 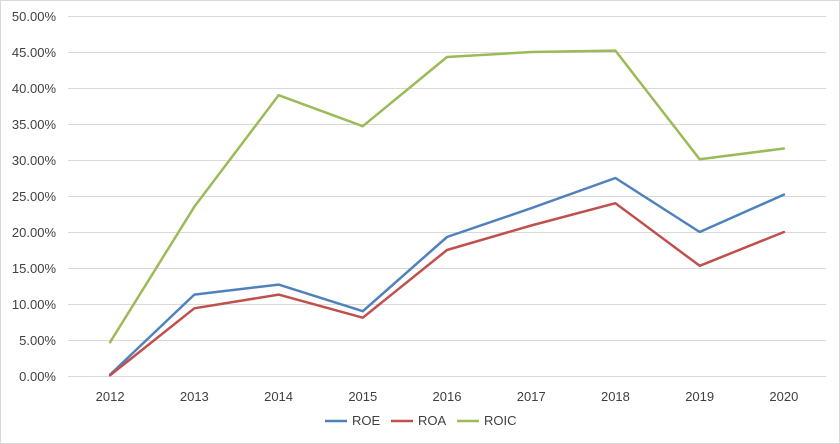 What do you see at coordinates (34, 16) in the screenshot?
I see `y-tick-label: 50.00%` at bounding box center [34, 16].